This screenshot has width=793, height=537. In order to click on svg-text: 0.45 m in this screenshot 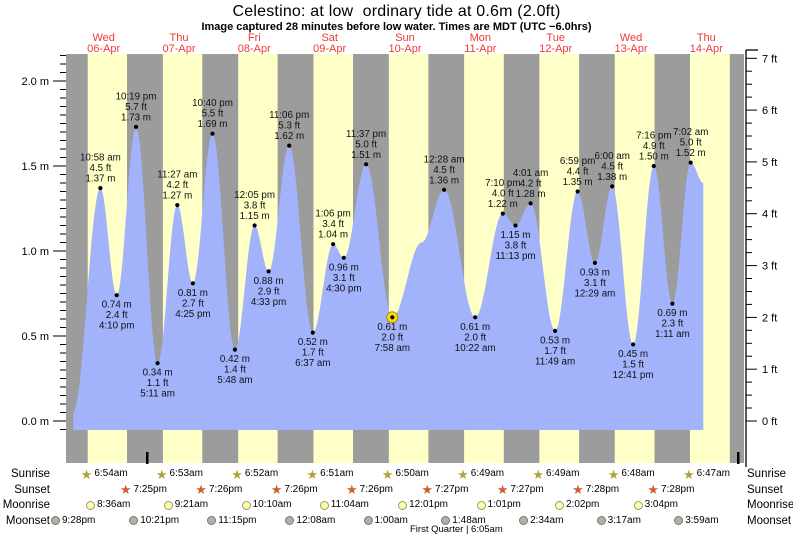, I will do `click(633, 354)`.